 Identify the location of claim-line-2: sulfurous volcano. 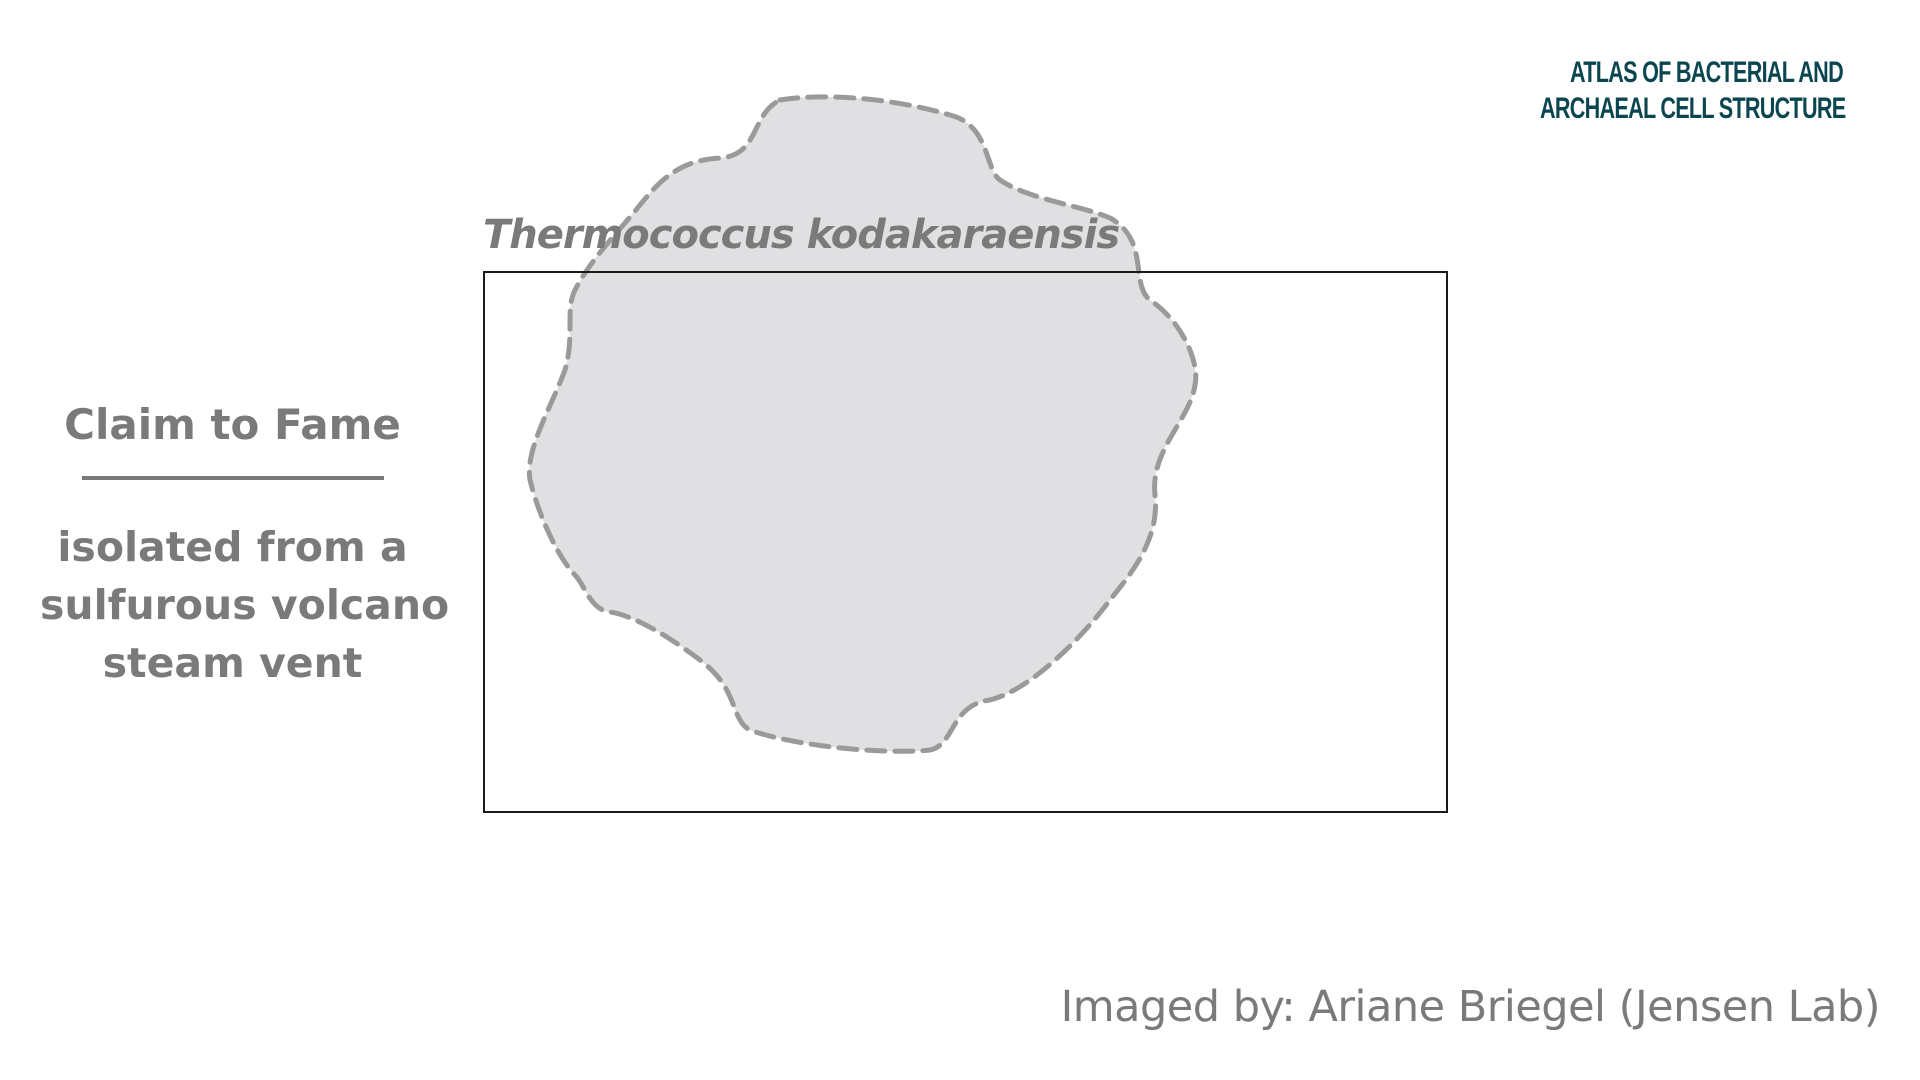
(245, 605).